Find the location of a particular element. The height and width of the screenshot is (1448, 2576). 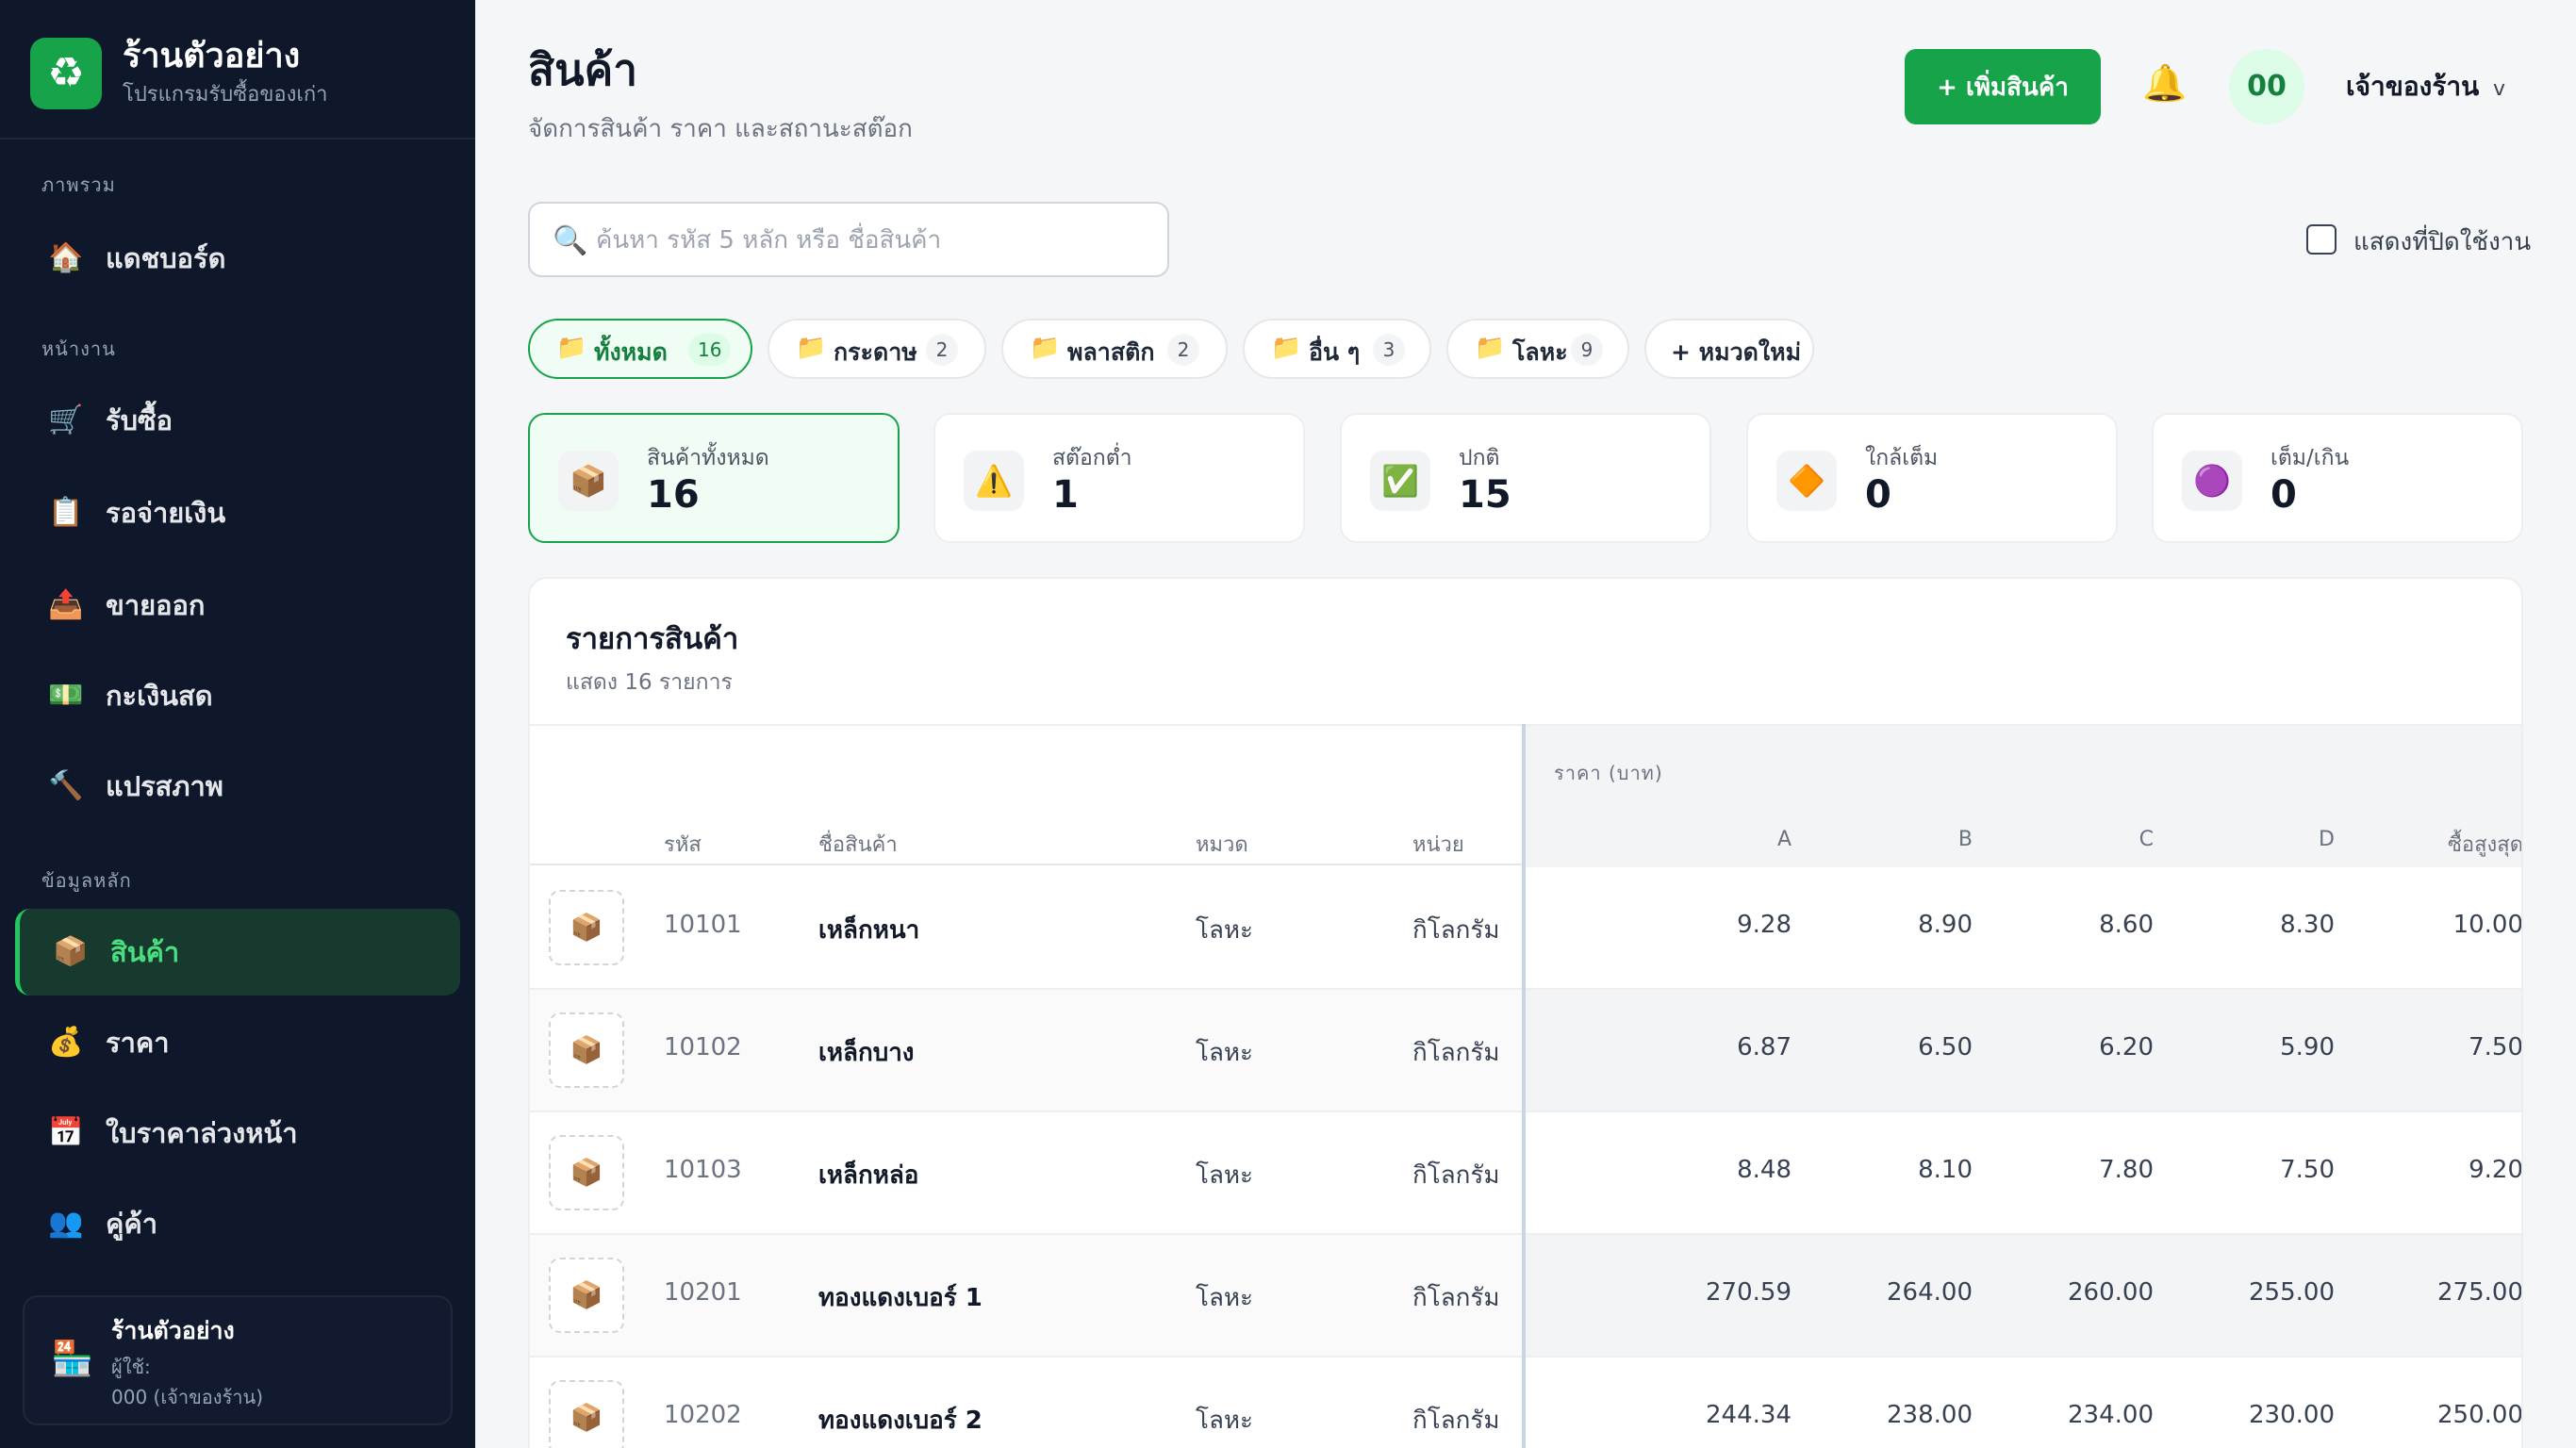

cell-max-buy: 275.00 is located at coordinates (2480, 1292).